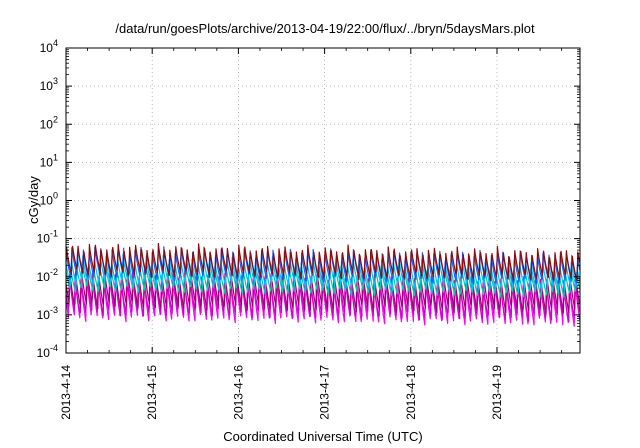  I want to click on x-tick-label: 2013-4-17, so click(325, 392).